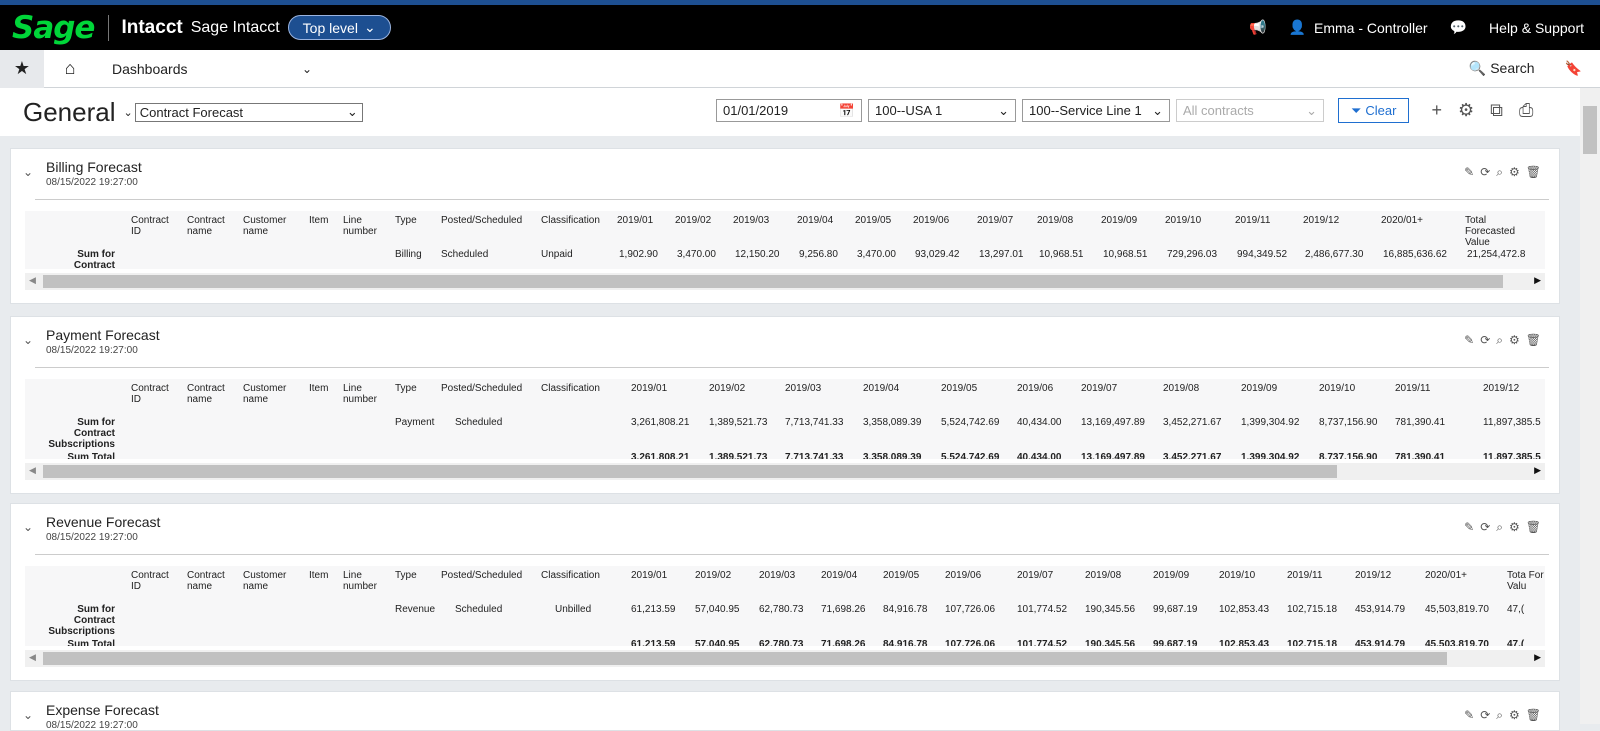  I want to click on dashboard-select: Contract Forecast ⌄, so click(248, 112).